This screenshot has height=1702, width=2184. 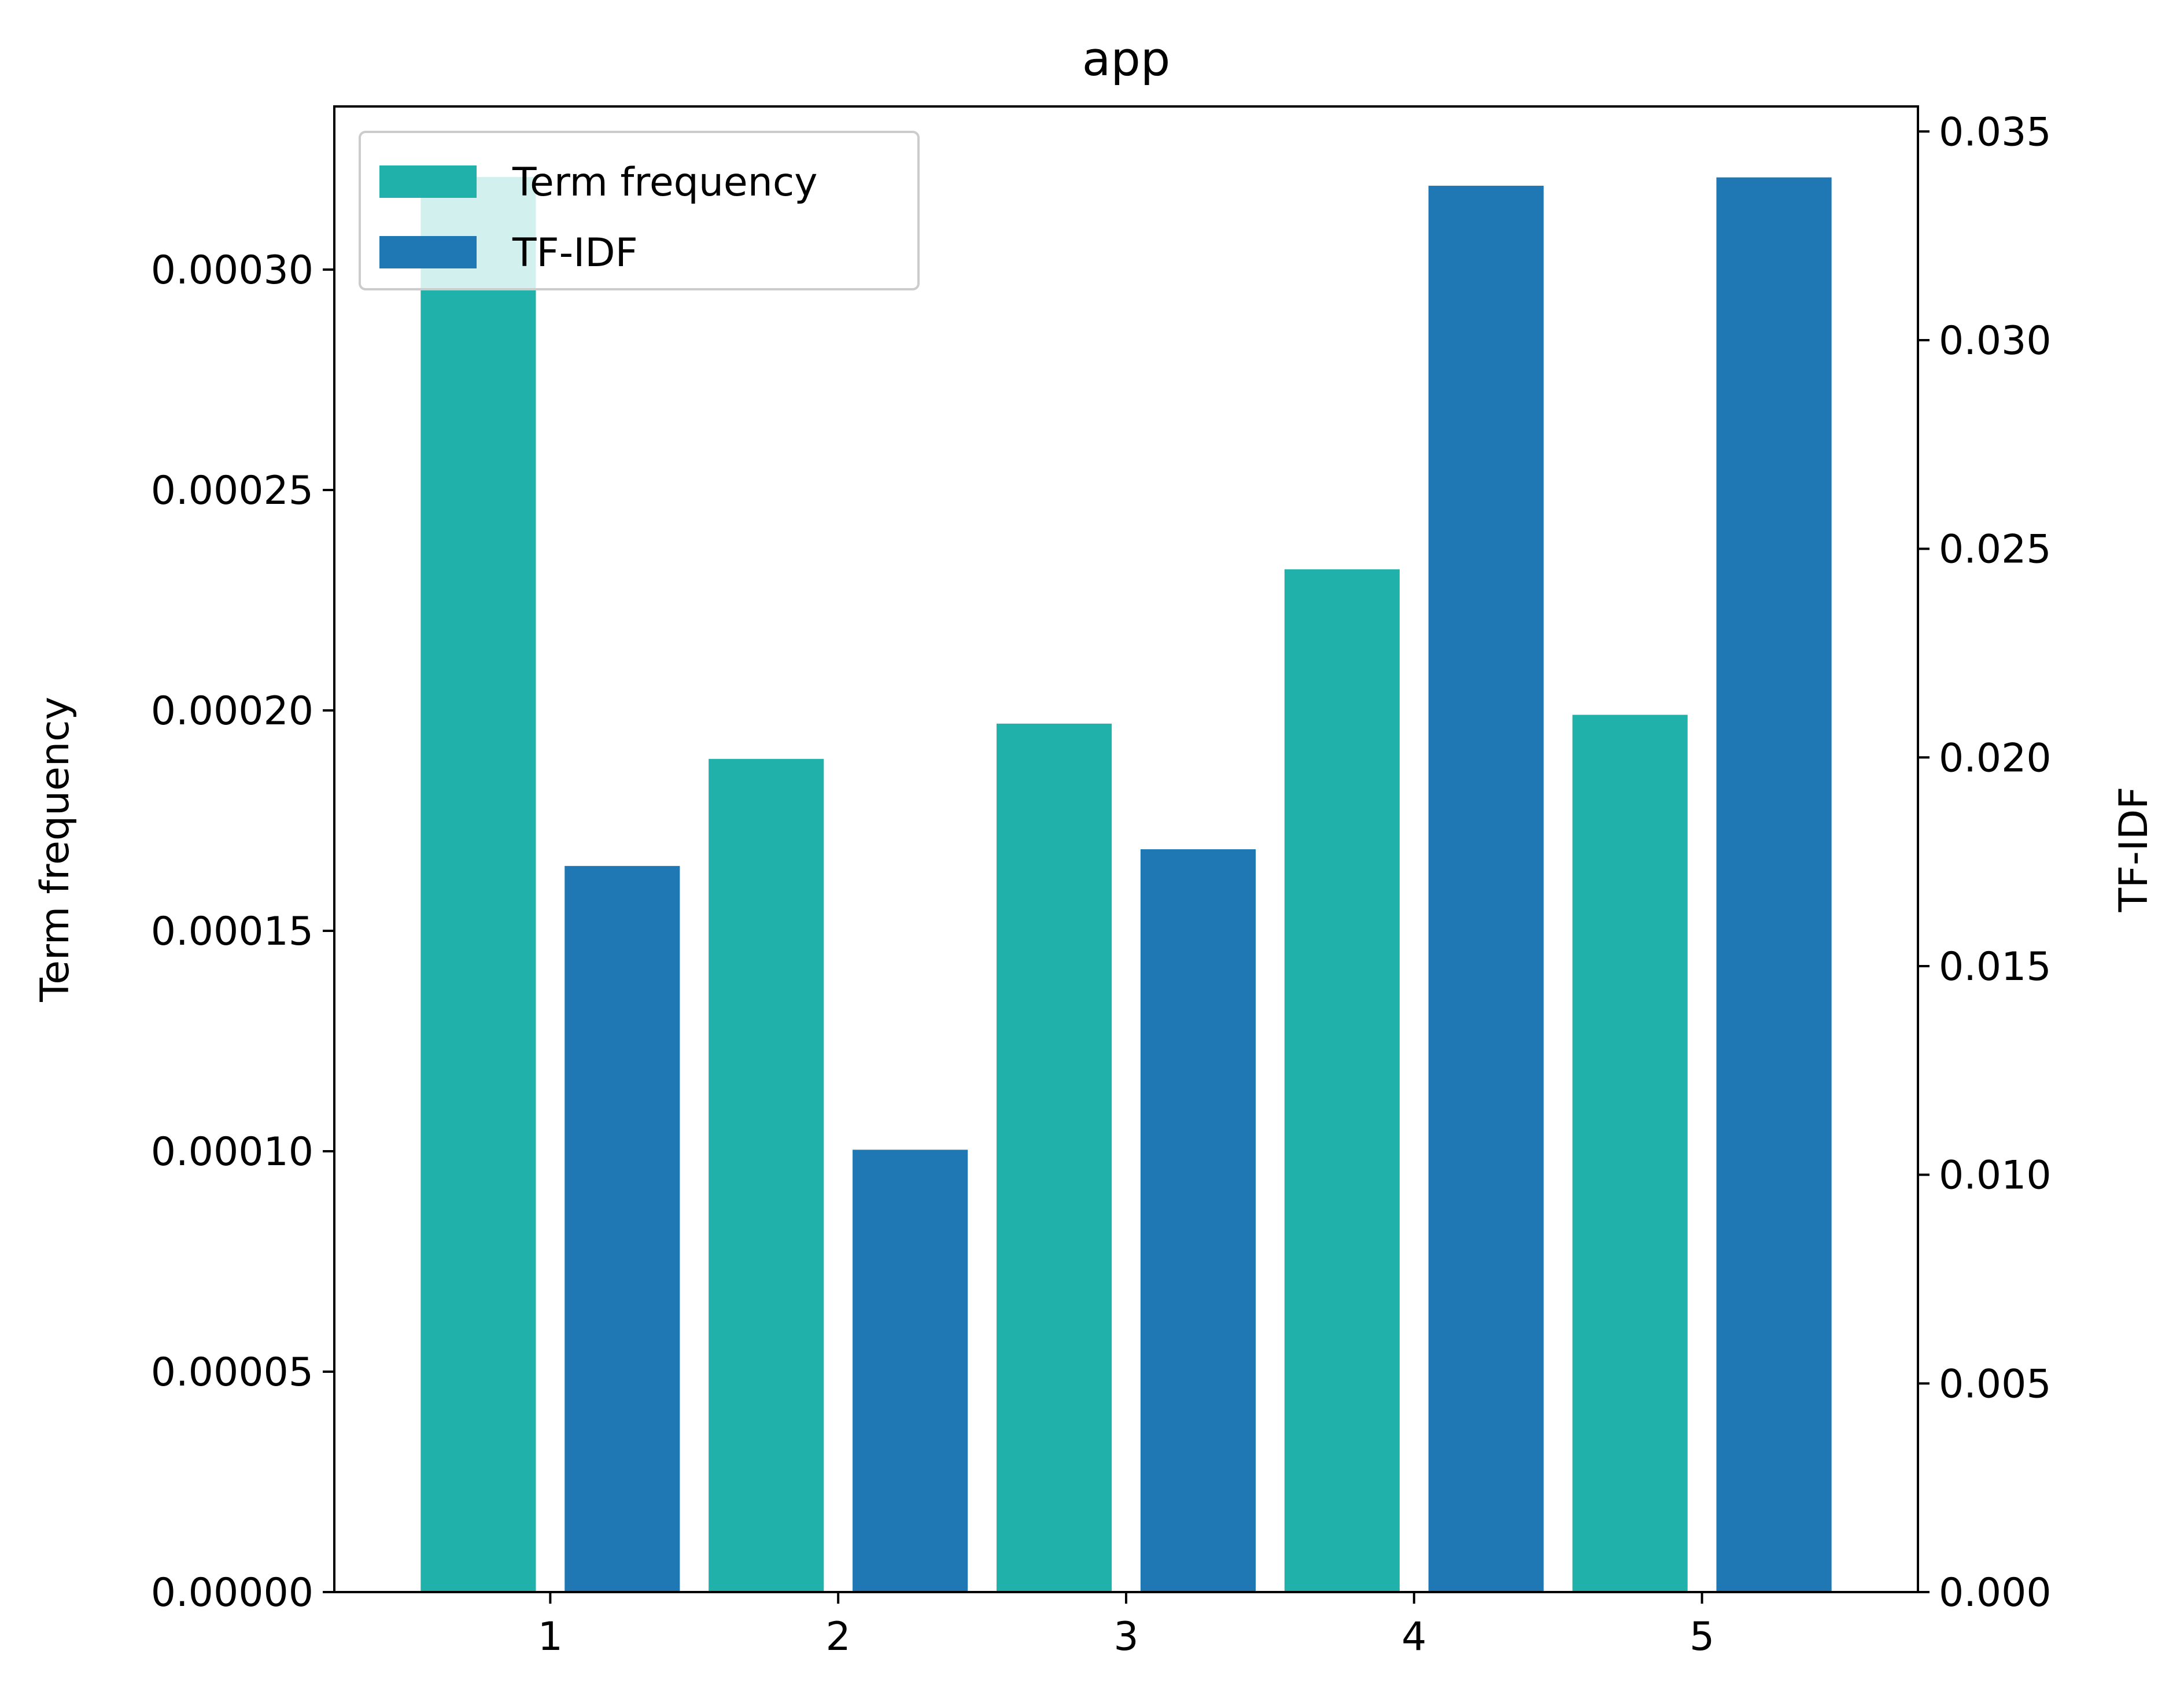 I want to click on left-tick-label: 0.00025, so click(x=232, y=491).